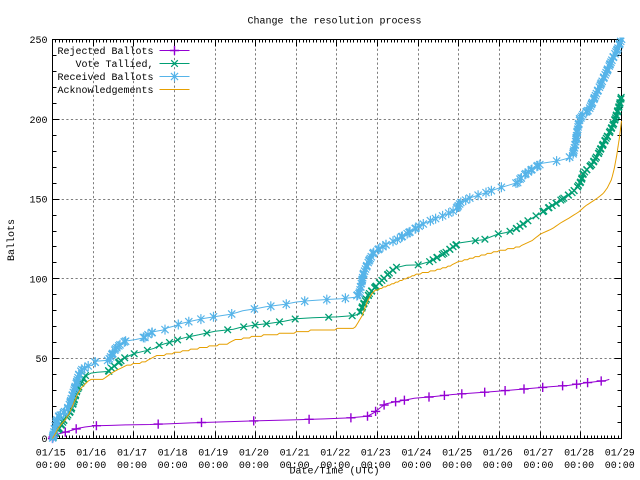 Image resolution: width=640 pixels, height=480 pixels. I want to click on svg-text: Ballots, so click(12, 240).